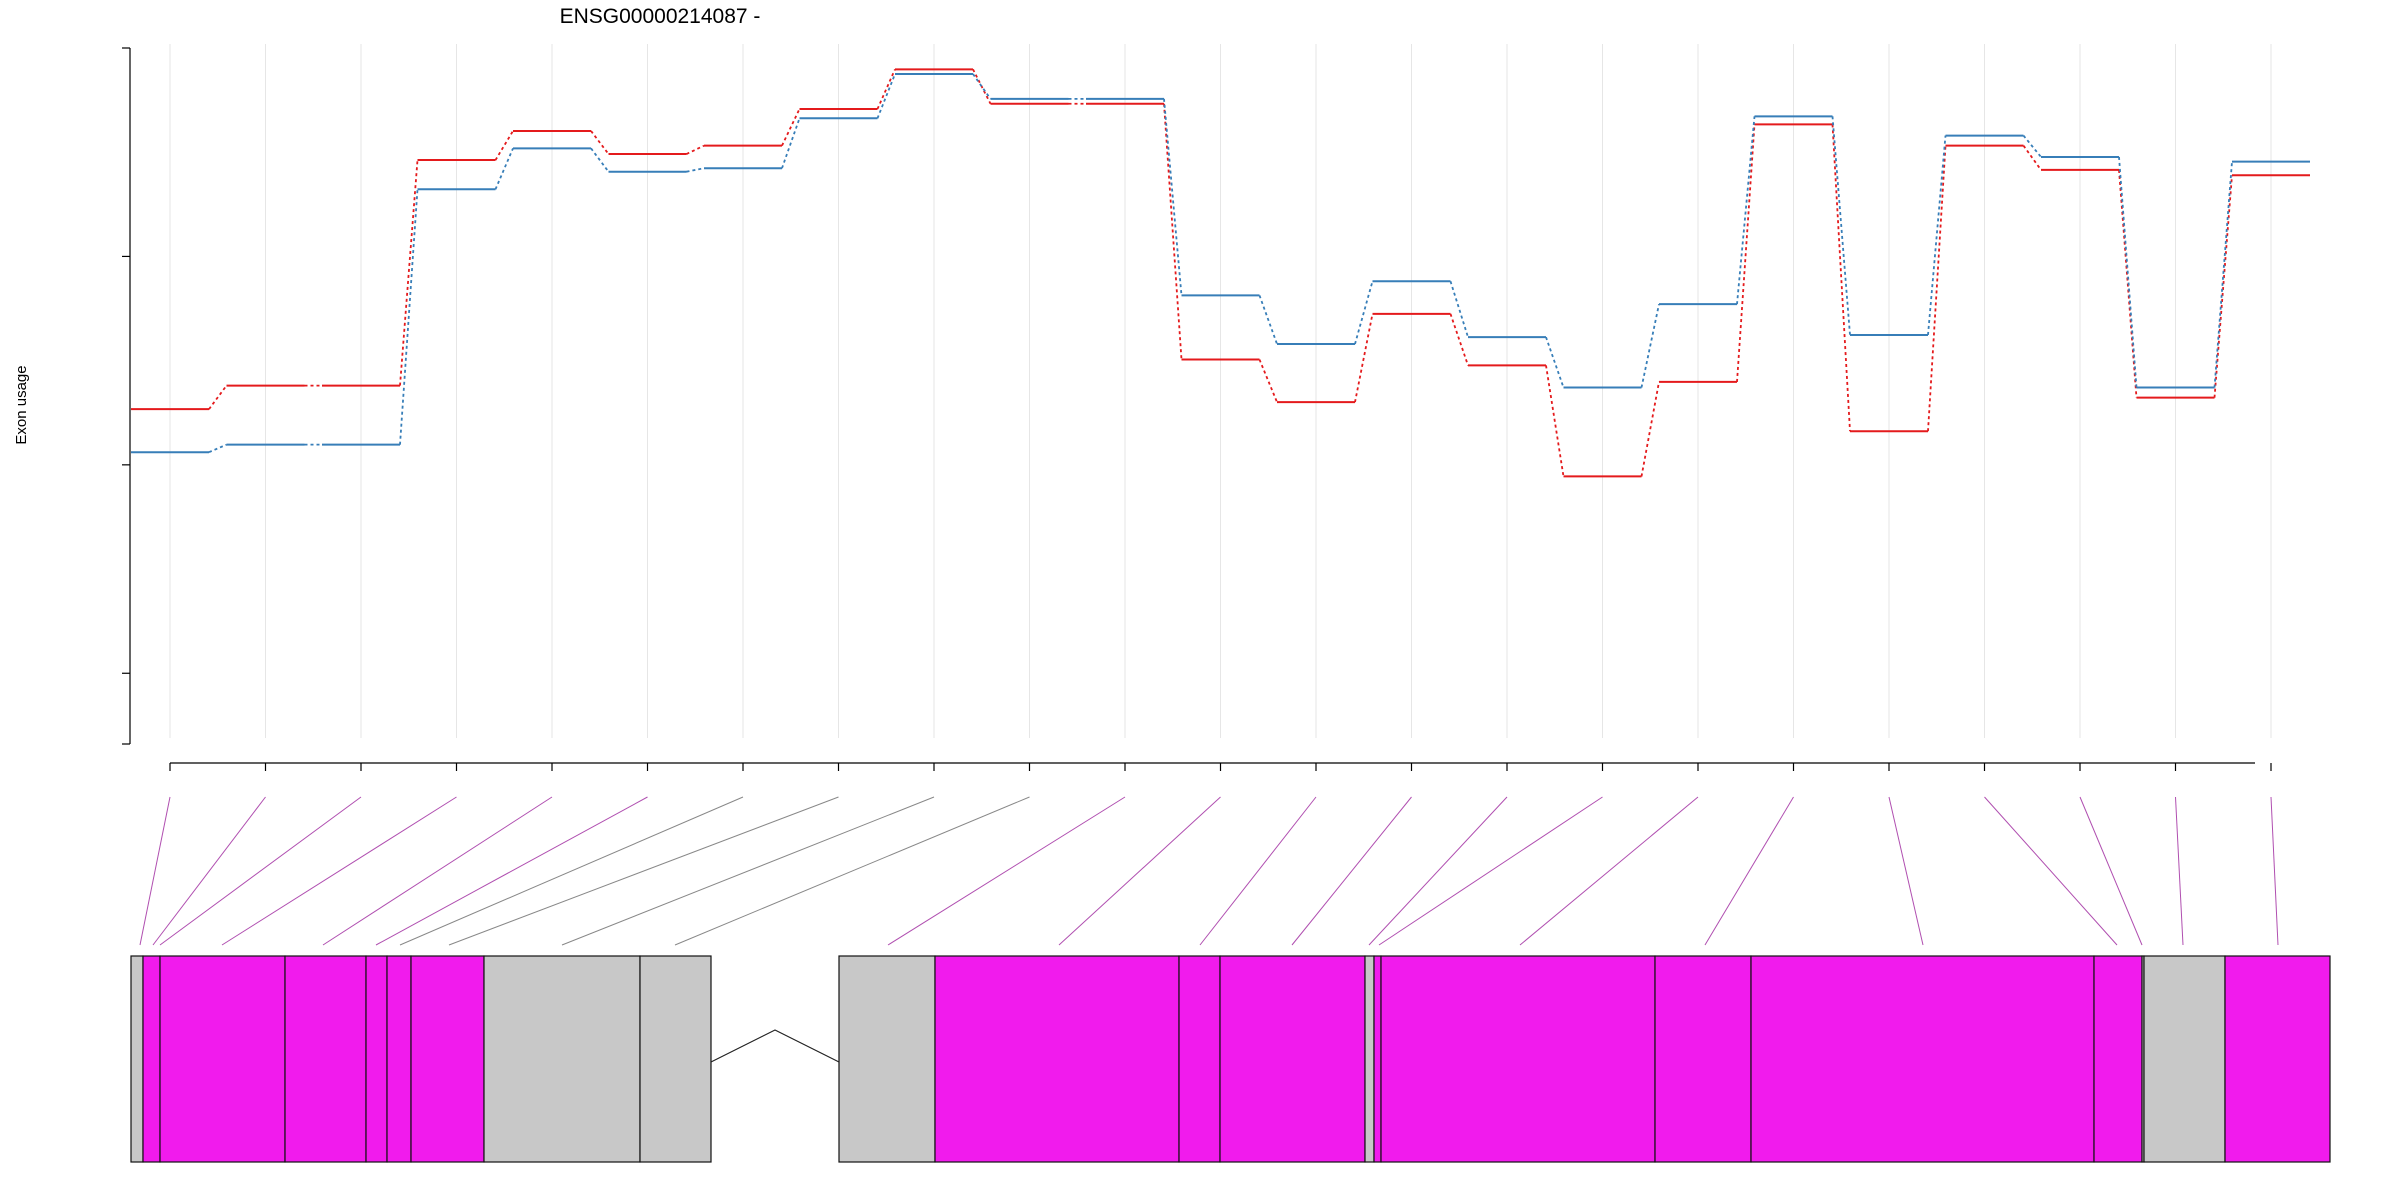 This screenshot has width=2400, height=1200. What do you see at coordinates (775, 1046) in the screenshot?
I see `intron-line` at bounding box center [775, 1046].